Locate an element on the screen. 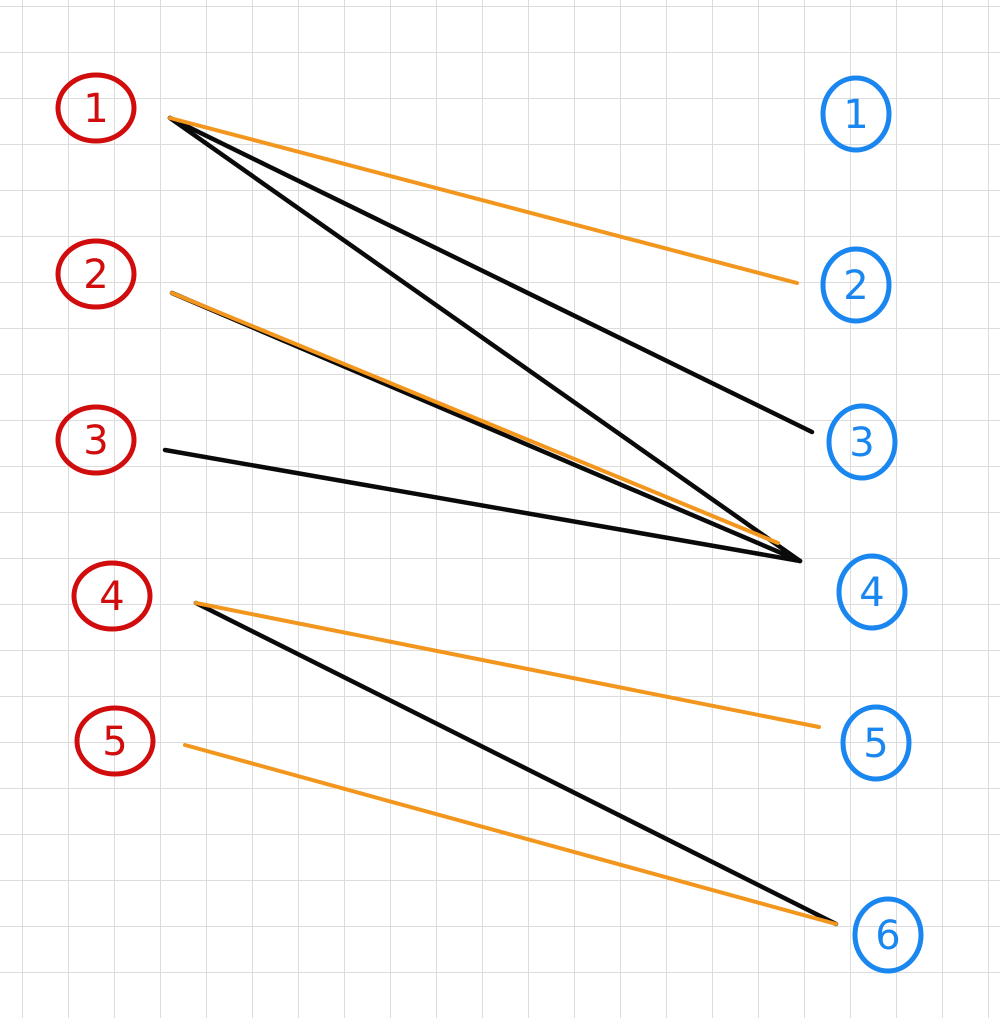 This screenshot has width=1000, height=1018. right-node-5: 5 is located at coordinates (876, 743).